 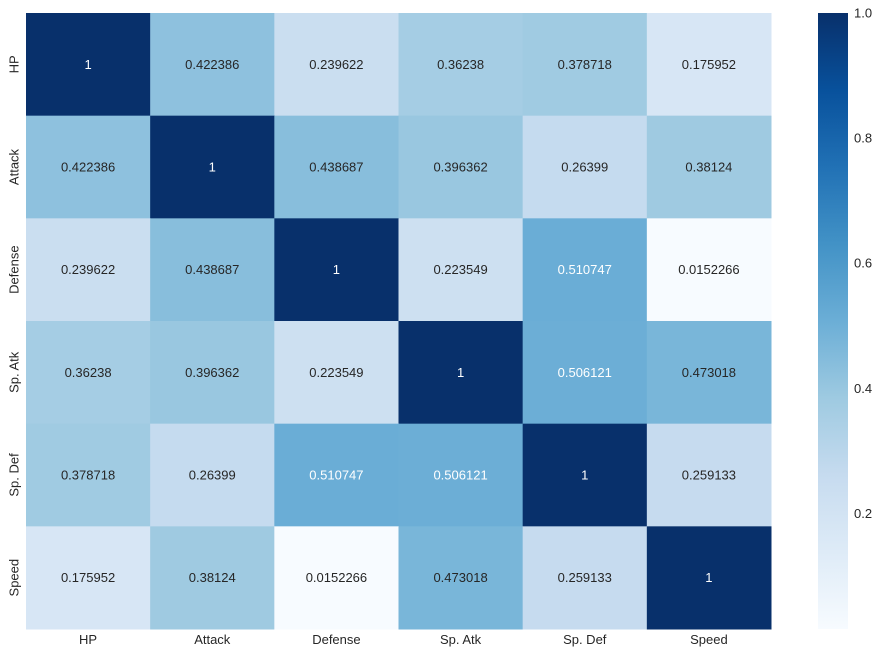 I want to click on x-tick-label: Attack, so click(x=212, y=639).